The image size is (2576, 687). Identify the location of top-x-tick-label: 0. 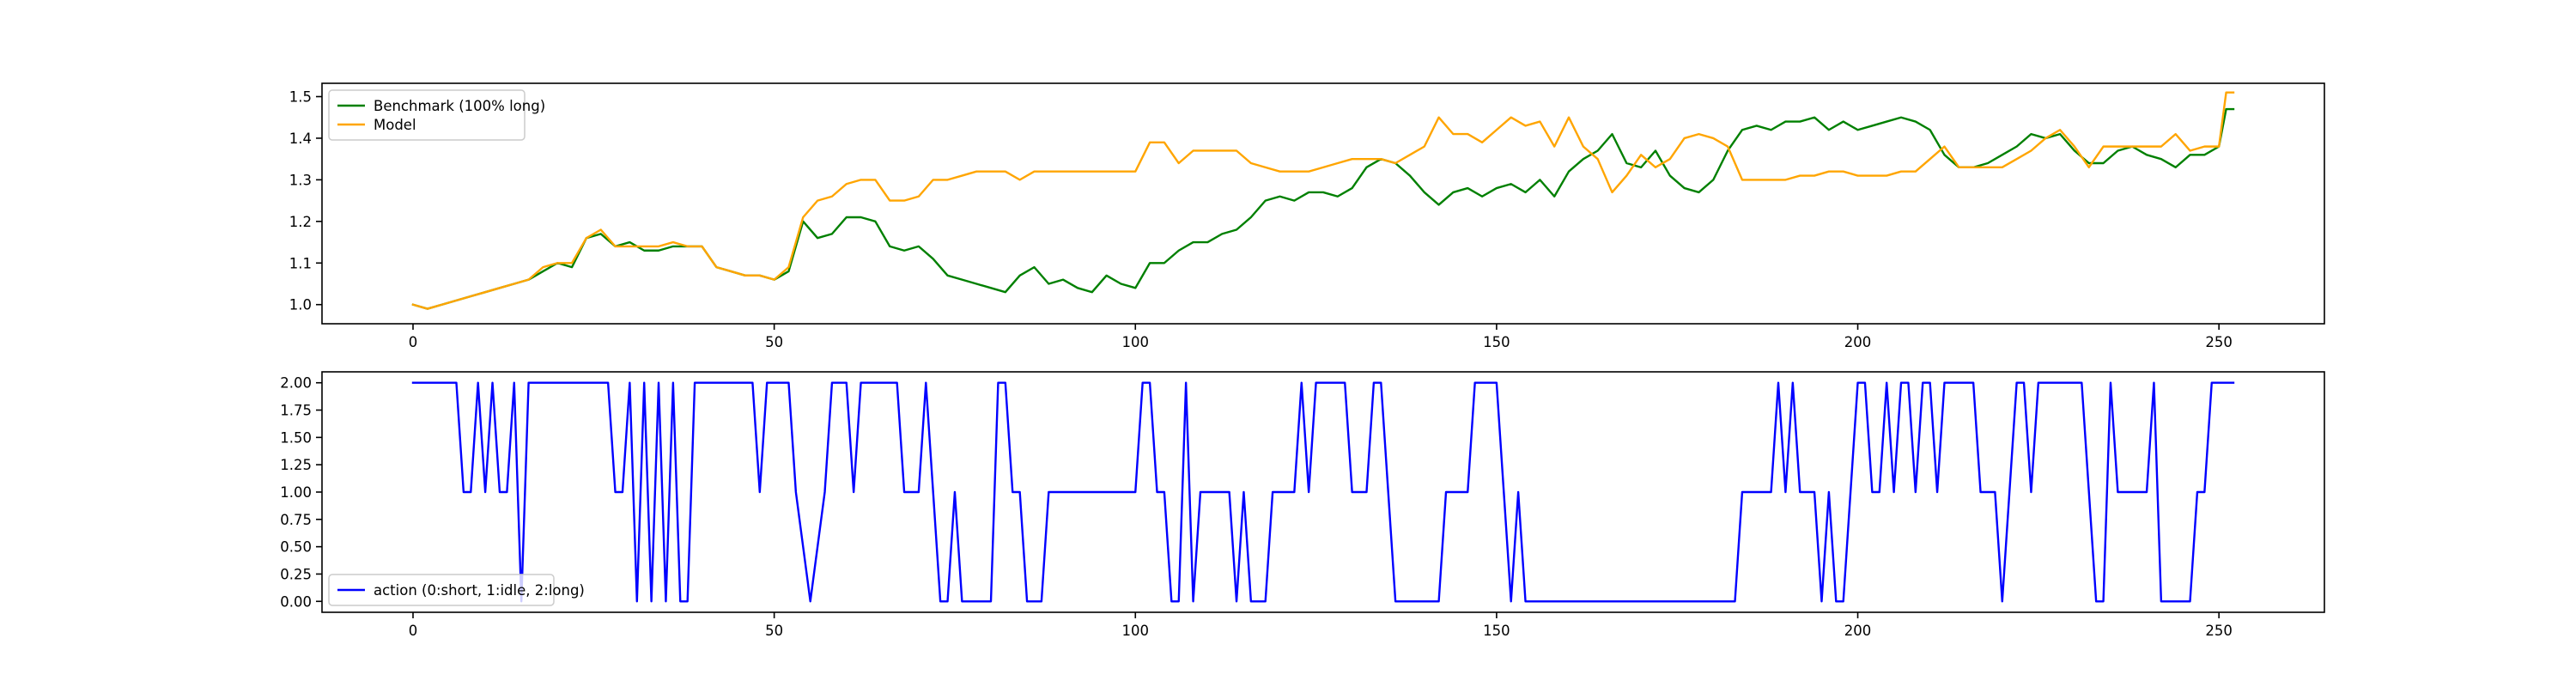
(413, 342).